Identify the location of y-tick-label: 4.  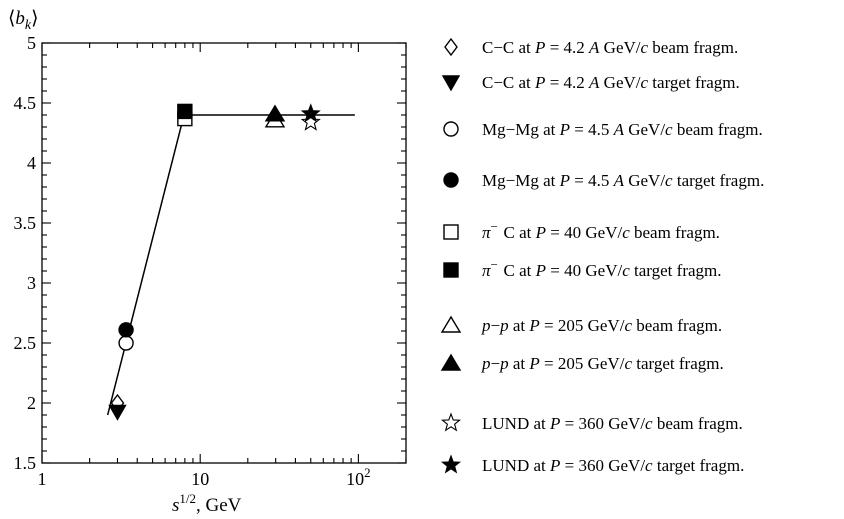
(31, 163).